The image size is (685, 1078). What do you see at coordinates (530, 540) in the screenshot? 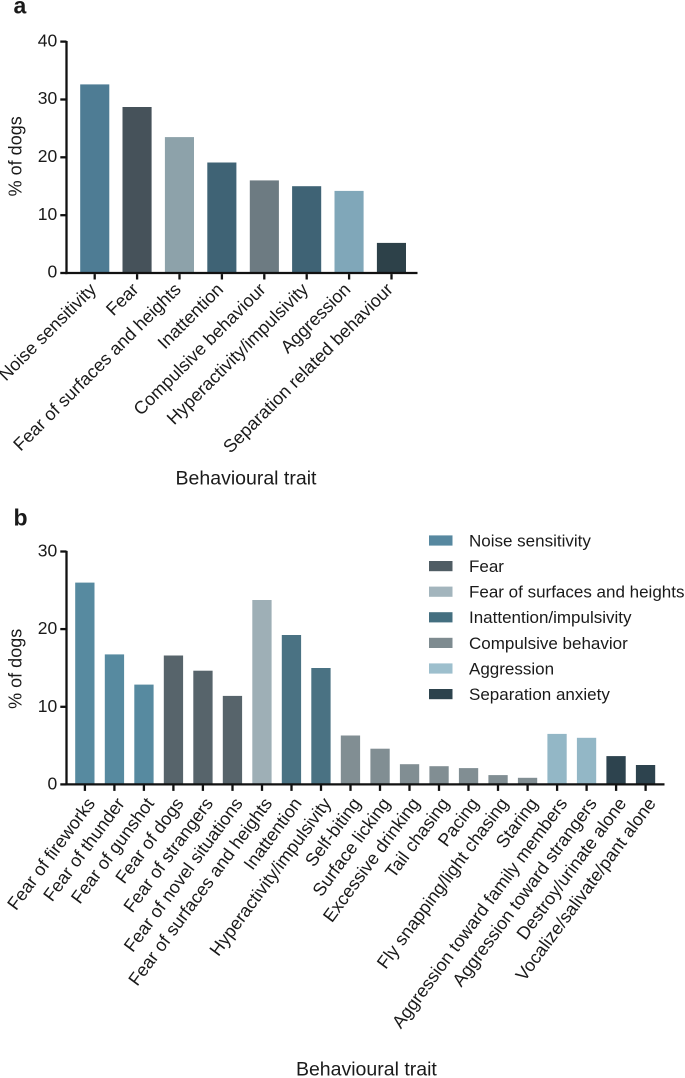
I see `svg-text: Noise sensitivity` at bounding box center [530, 540].